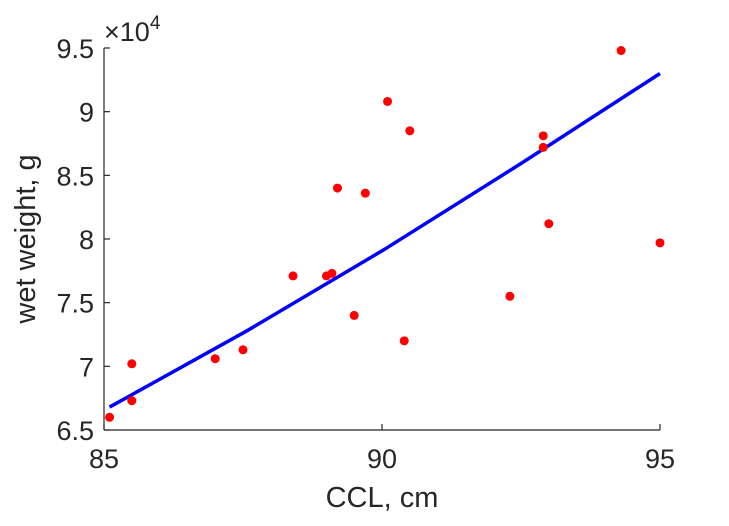  What do you see at coordinates (127, 32) in the screenshot?
I see `y-multiplier-base: ×10` at bounding box center [127, 32].